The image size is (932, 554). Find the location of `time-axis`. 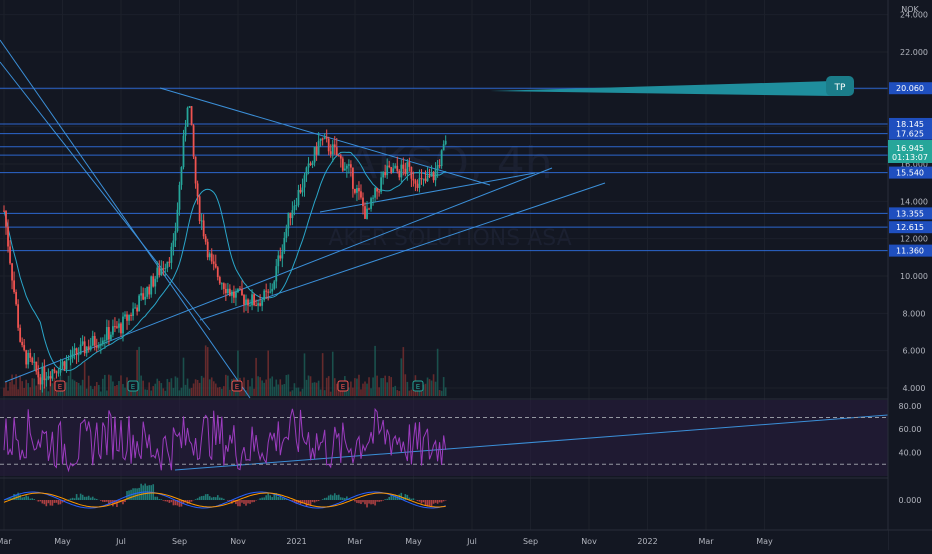

time-axis is located at coordinates (444, 540).